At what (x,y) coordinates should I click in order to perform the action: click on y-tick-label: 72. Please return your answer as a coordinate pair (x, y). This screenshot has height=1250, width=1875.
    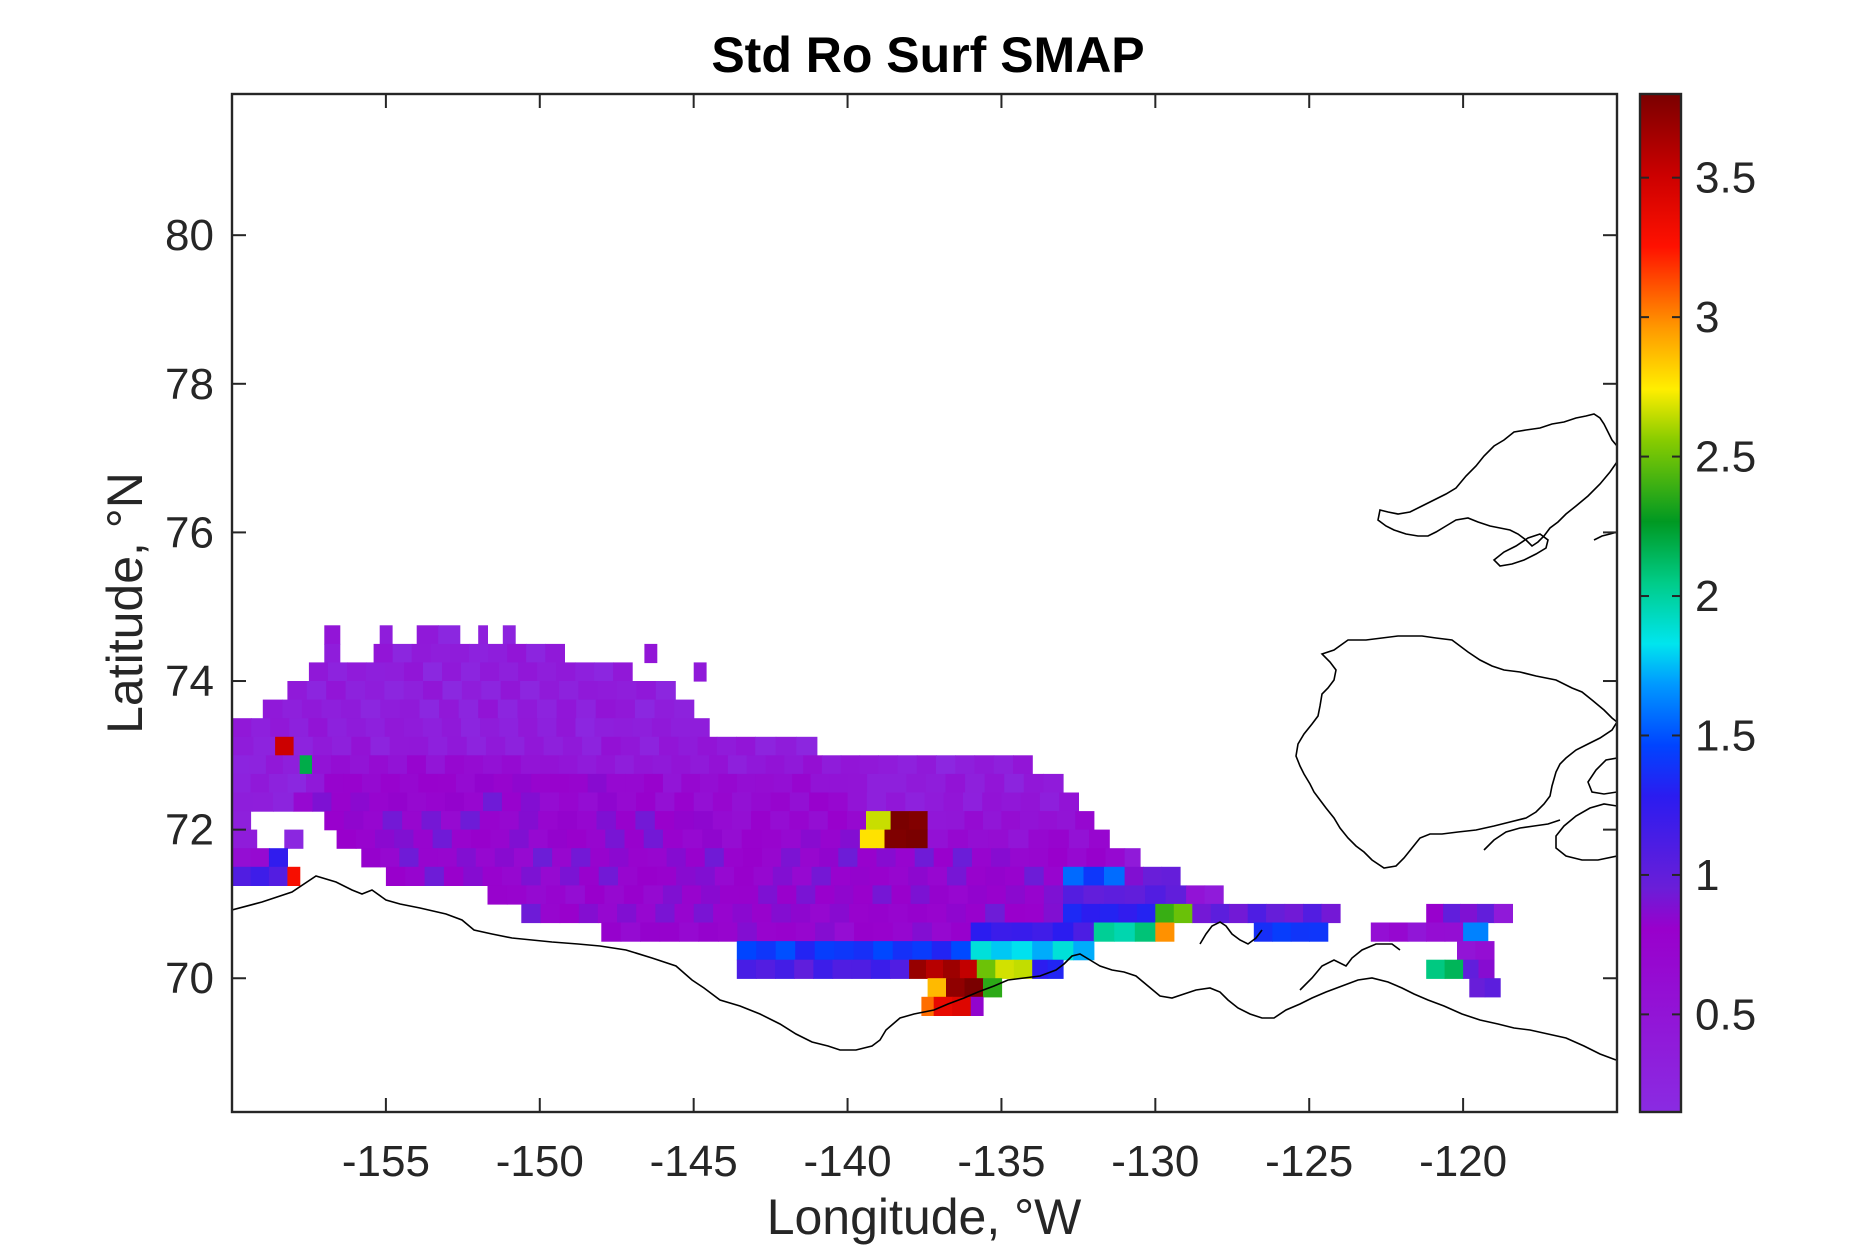
    Looking at the image, I should click on (189, 830).